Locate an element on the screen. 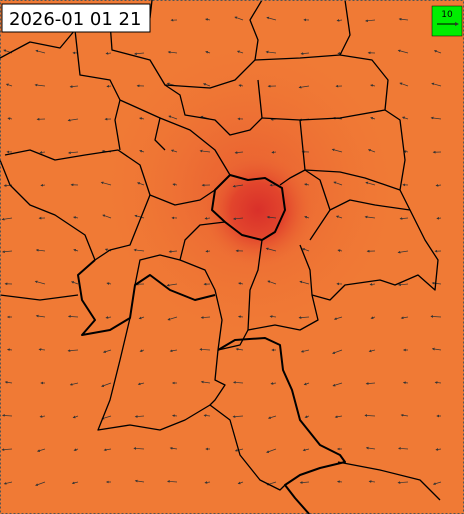 This screenshot has width=464, height=514. legend-box is located at coordinates (447, 21).